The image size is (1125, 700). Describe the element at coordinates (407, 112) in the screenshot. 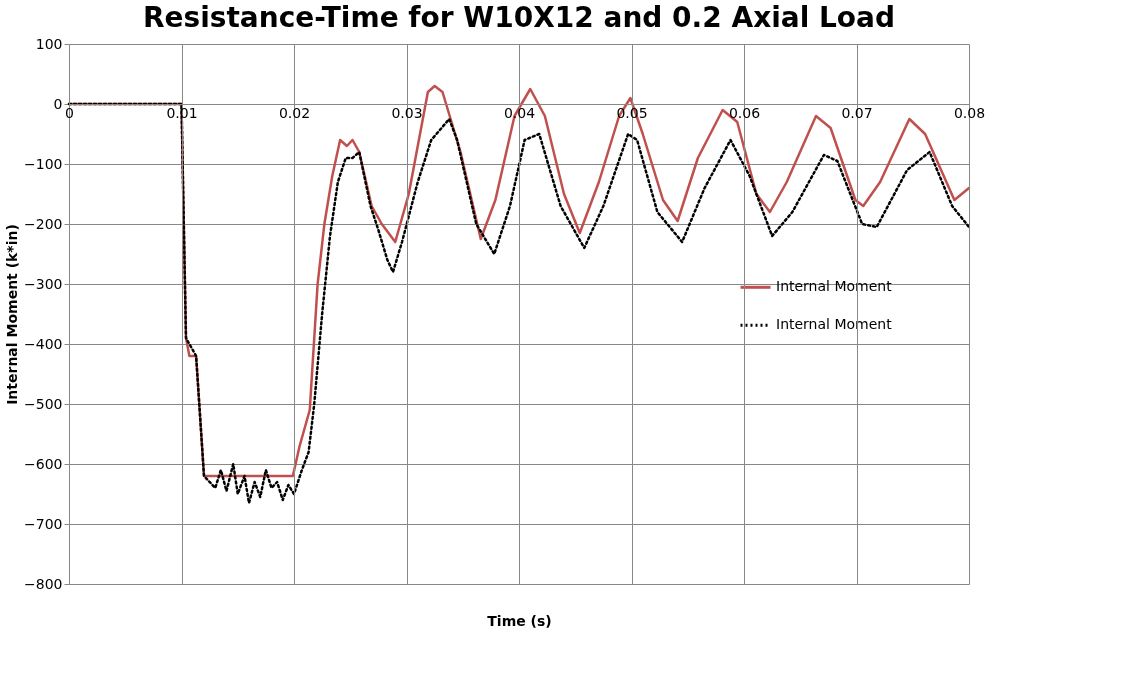

I see `x-tick-label: 0.03` at that location.